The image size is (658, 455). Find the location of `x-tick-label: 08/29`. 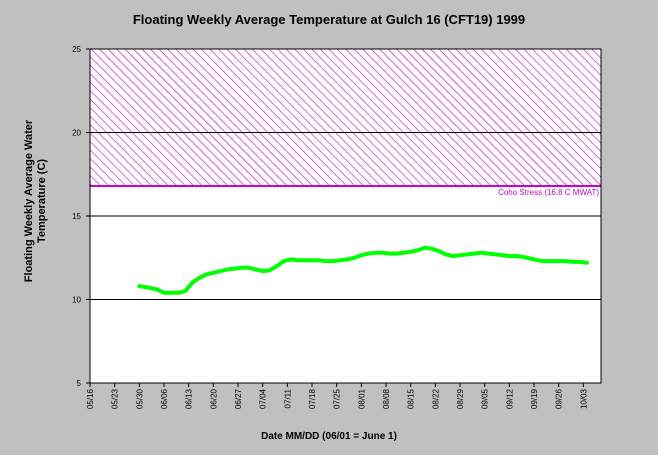

x-tick-label: 08/29 is located at coordinates (460, 398).